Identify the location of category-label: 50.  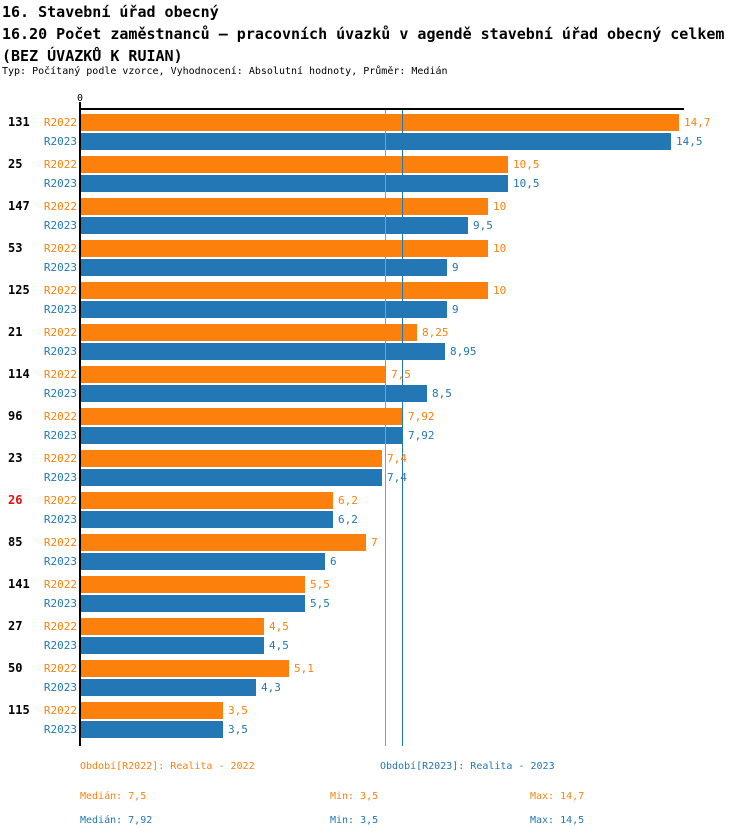
(15, 668).